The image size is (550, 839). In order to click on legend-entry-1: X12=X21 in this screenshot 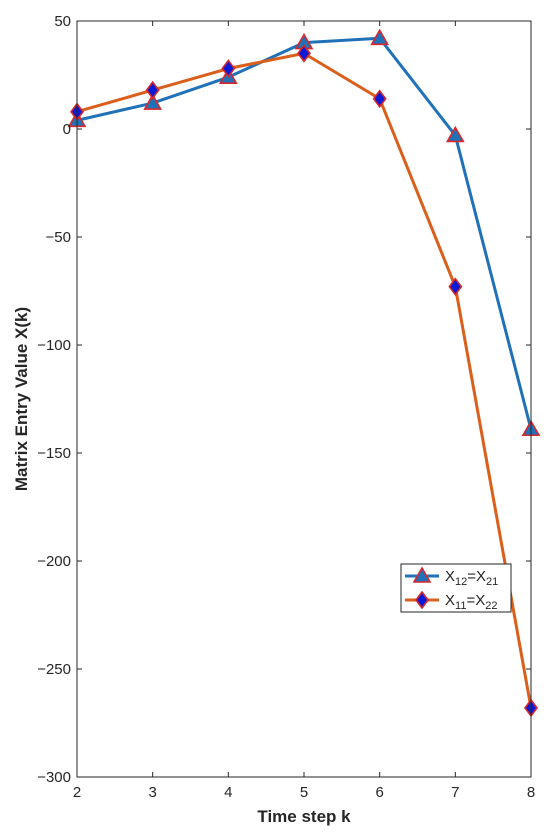, I will do `click(471, 578)`.